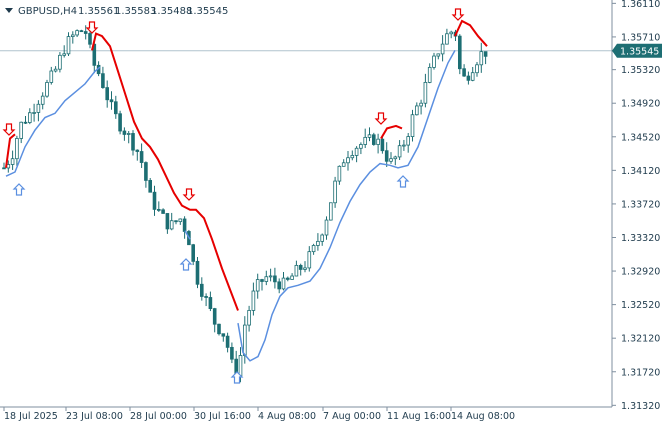 This screenshot has height=432, width=662. Describe the element at coordinates (640, 5) in the screenshot. I see `y-tick-label: 1.36110` at that location.